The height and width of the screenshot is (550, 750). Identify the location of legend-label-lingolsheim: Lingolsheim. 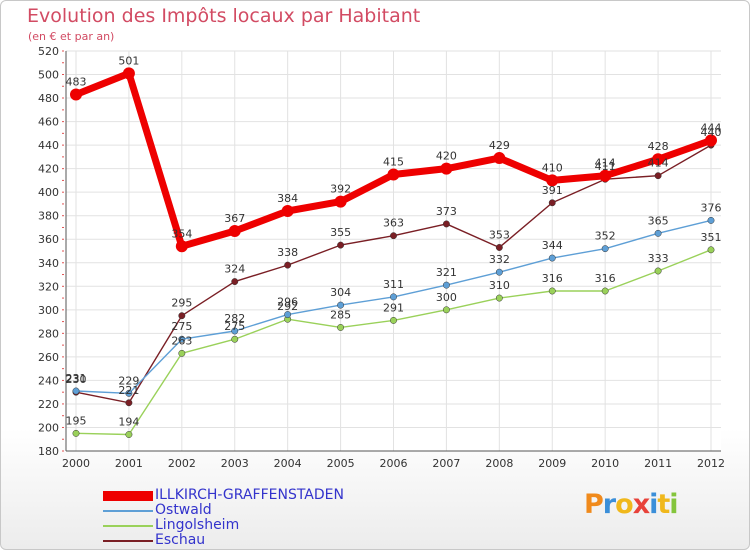
(197, 525).